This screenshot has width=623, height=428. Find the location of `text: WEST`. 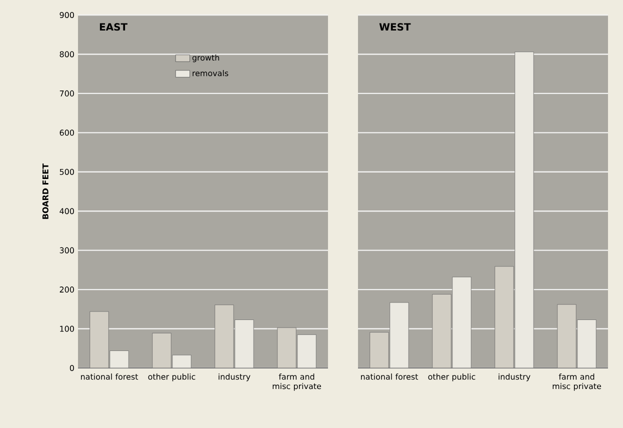

text: WEST is located at coordinates (395, 27).